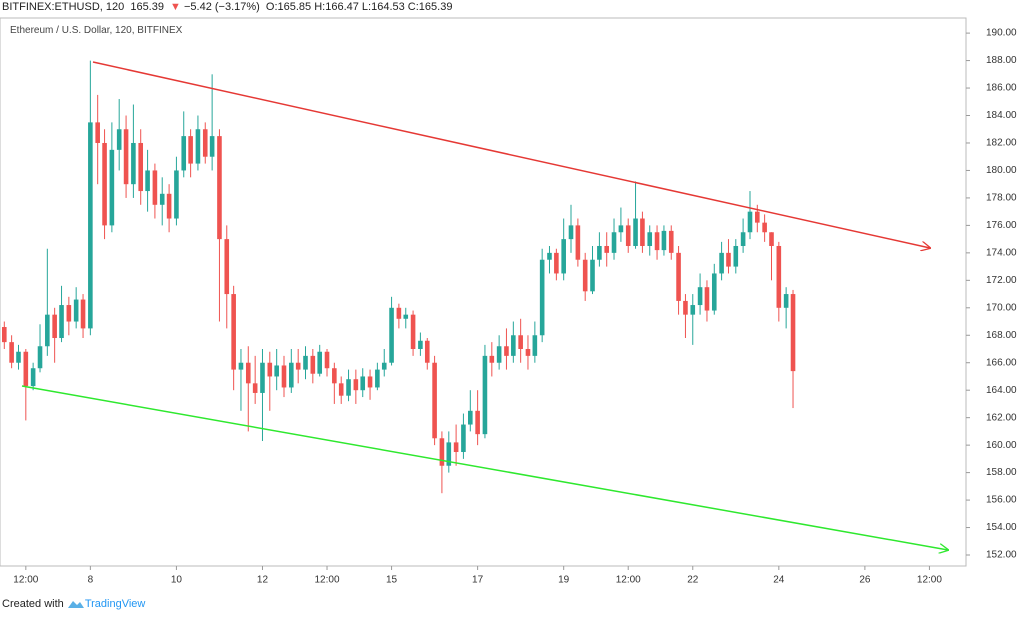  Describe the element at coordinates (392, 580) in the screenshot. I see `x-tick-label: 15` at that location.